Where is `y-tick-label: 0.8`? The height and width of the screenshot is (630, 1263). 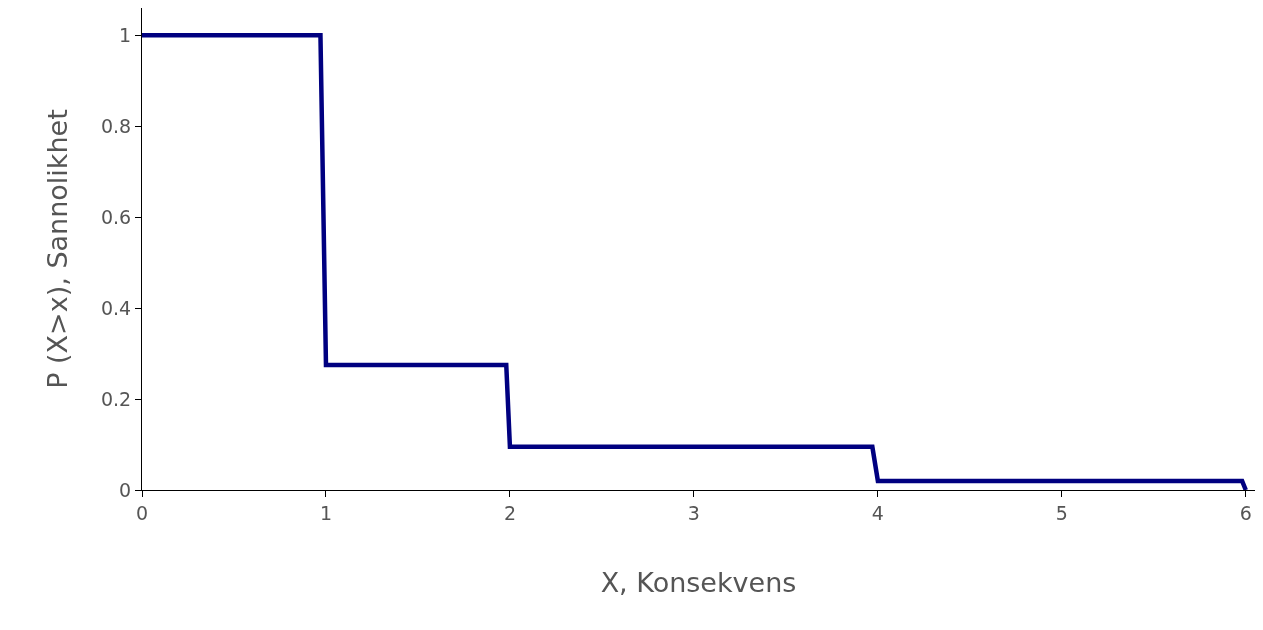
y-tick-label: 0.8 is located at coordinates (116, 125).